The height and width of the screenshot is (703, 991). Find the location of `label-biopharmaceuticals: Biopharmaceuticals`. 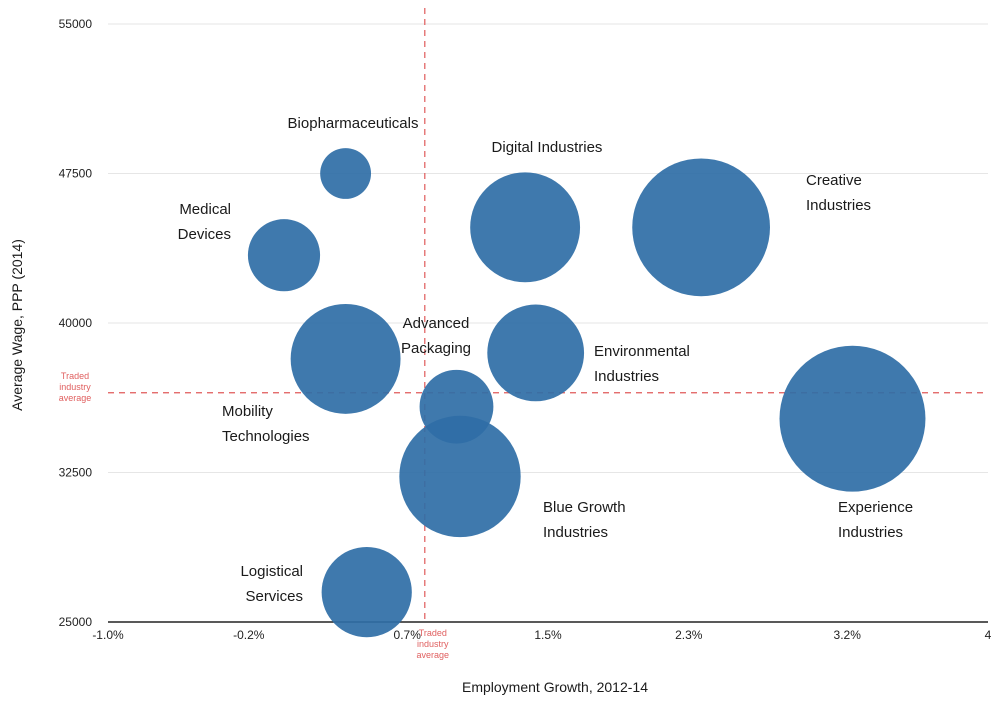

label-biopharmaceuticals: Biopharmaceuticals is located at coordinates (353, 123).